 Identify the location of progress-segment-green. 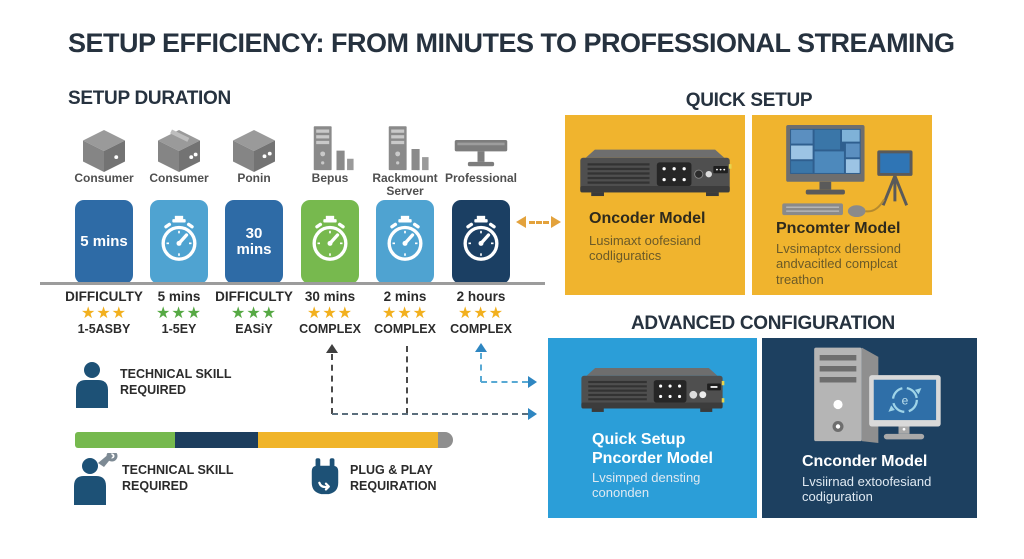
(125, 440).